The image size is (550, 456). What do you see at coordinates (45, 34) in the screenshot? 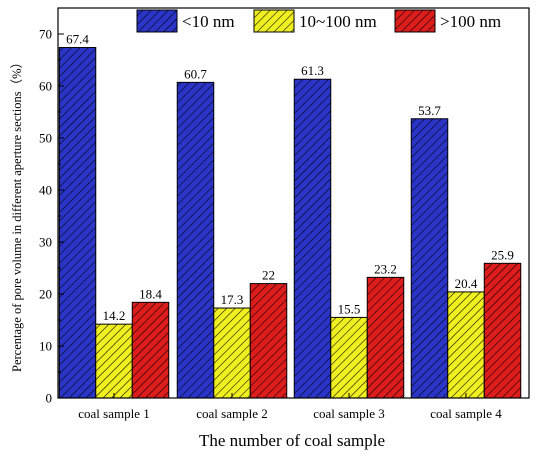
I see `y-tick-label: 70` at bounding box center [45, 34].